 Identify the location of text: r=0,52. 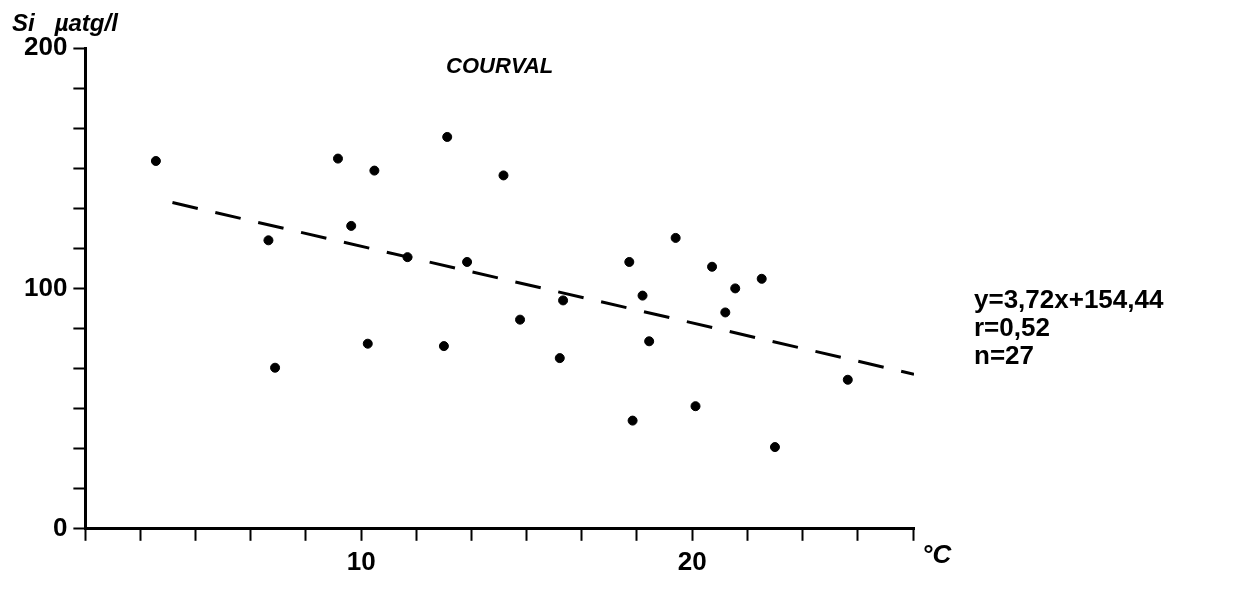
(1012, 327).